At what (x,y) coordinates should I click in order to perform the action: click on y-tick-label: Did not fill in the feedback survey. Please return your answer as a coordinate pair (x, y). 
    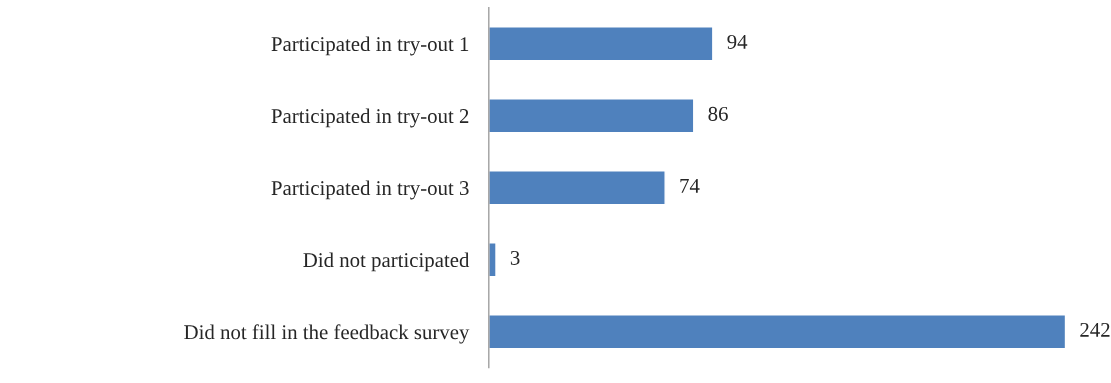
    Looking at the image, I should click on (327, 334).